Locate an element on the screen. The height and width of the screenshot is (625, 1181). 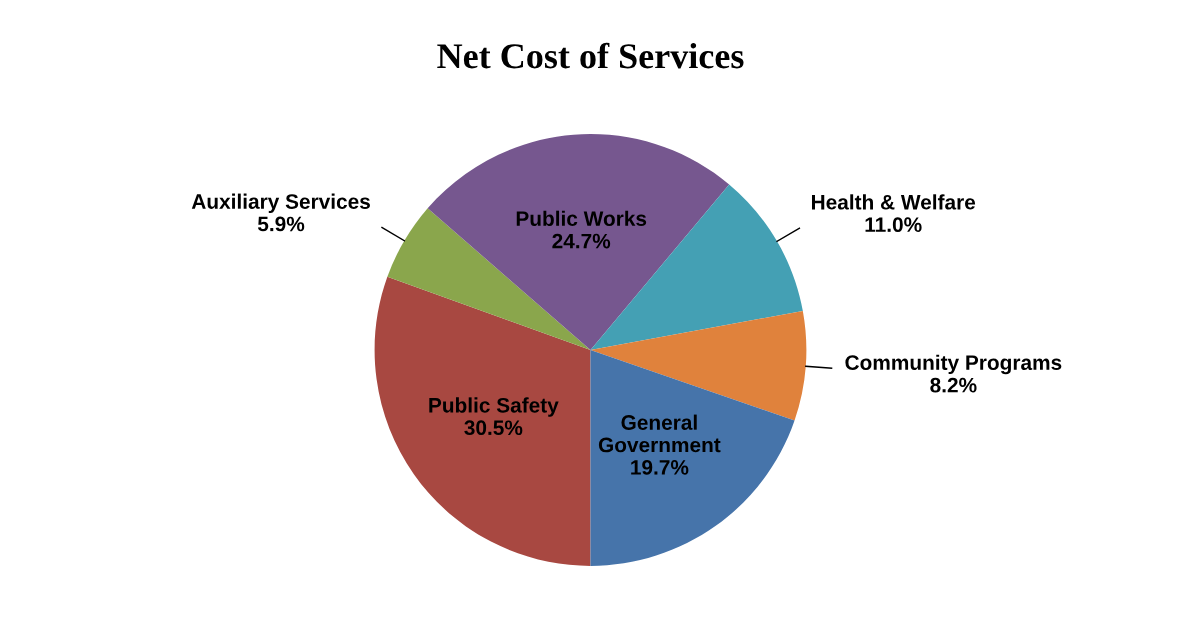
data-label: 11.0% is located at coordinates (893, 225).